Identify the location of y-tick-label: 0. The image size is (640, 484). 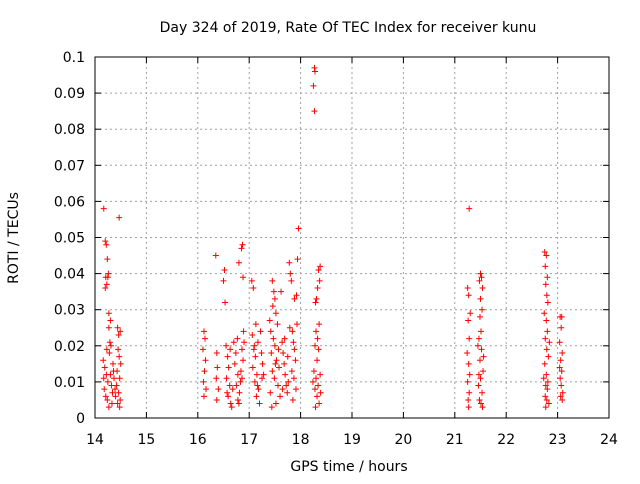
(80, 419).